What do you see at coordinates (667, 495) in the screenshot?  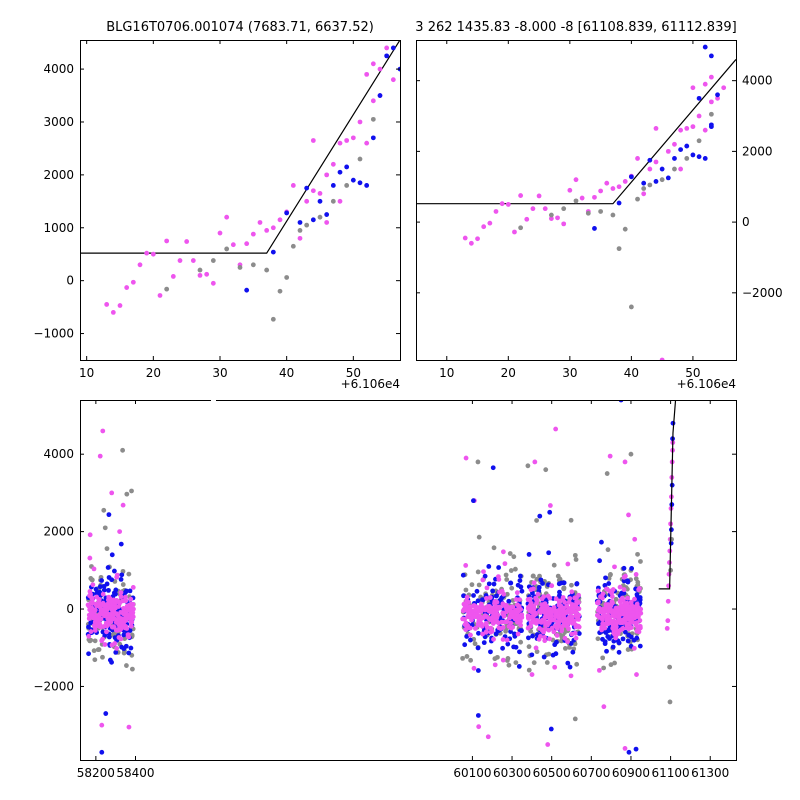 I see `model-curve` at bounding box center [667, 495].